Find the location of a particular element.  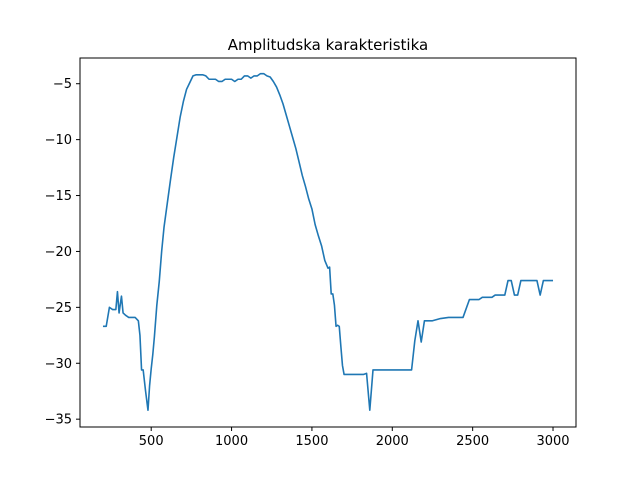

x-tick-label: 3000 is located at coordinates (552, 441).